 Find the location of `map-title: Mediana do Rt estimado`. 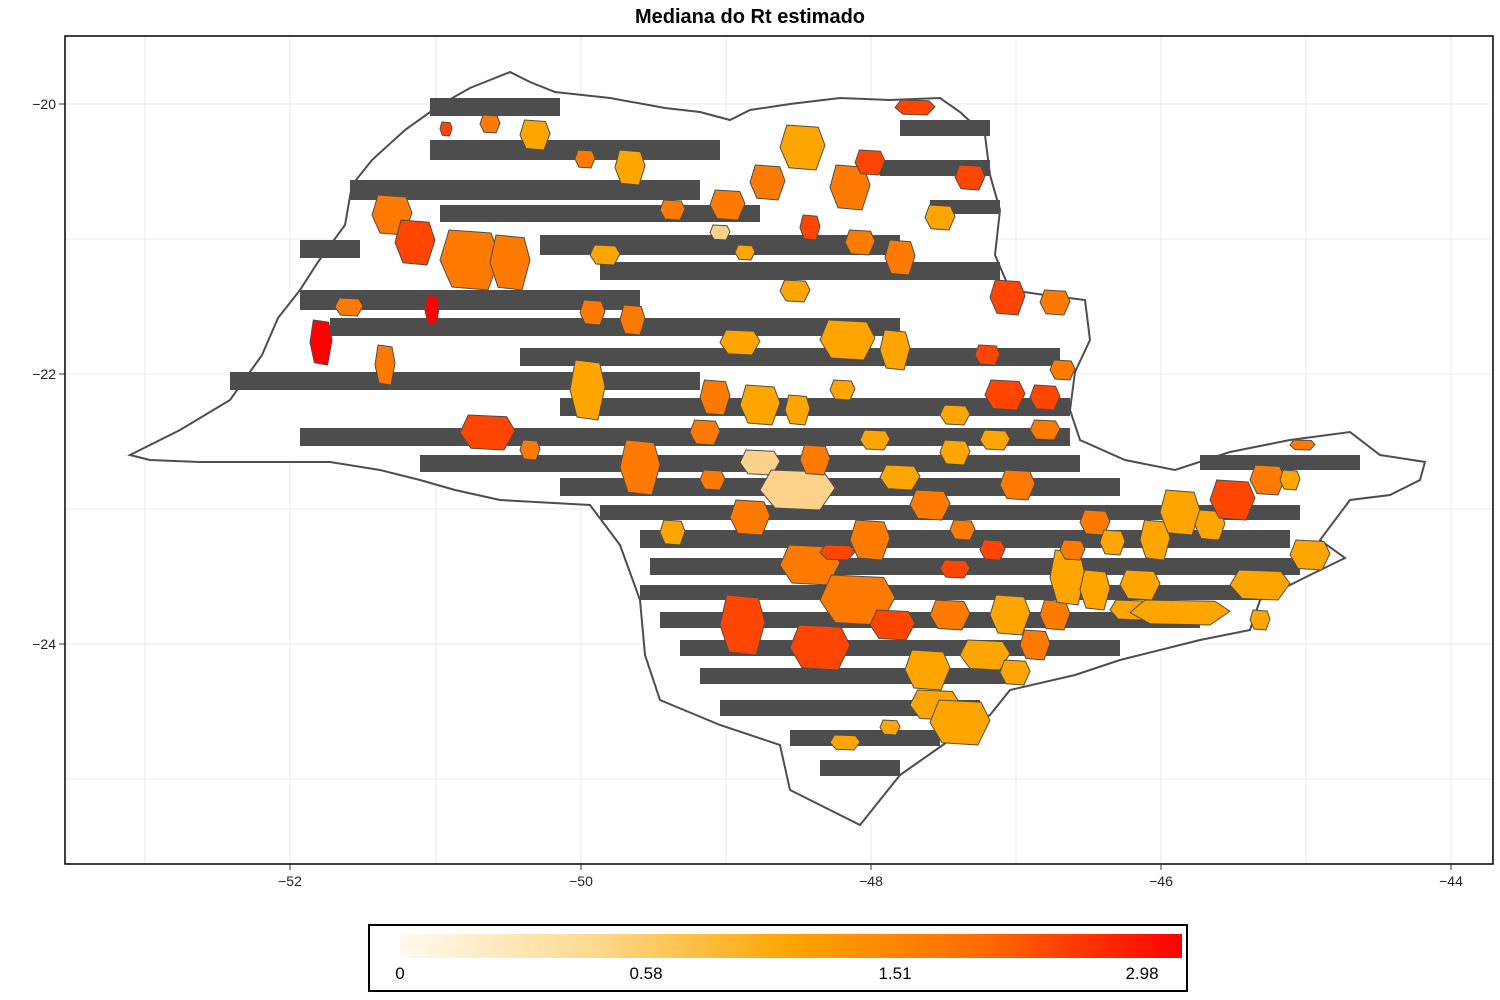

map-title: Mediana do Rt estimado is located at coordinates (750, 17).